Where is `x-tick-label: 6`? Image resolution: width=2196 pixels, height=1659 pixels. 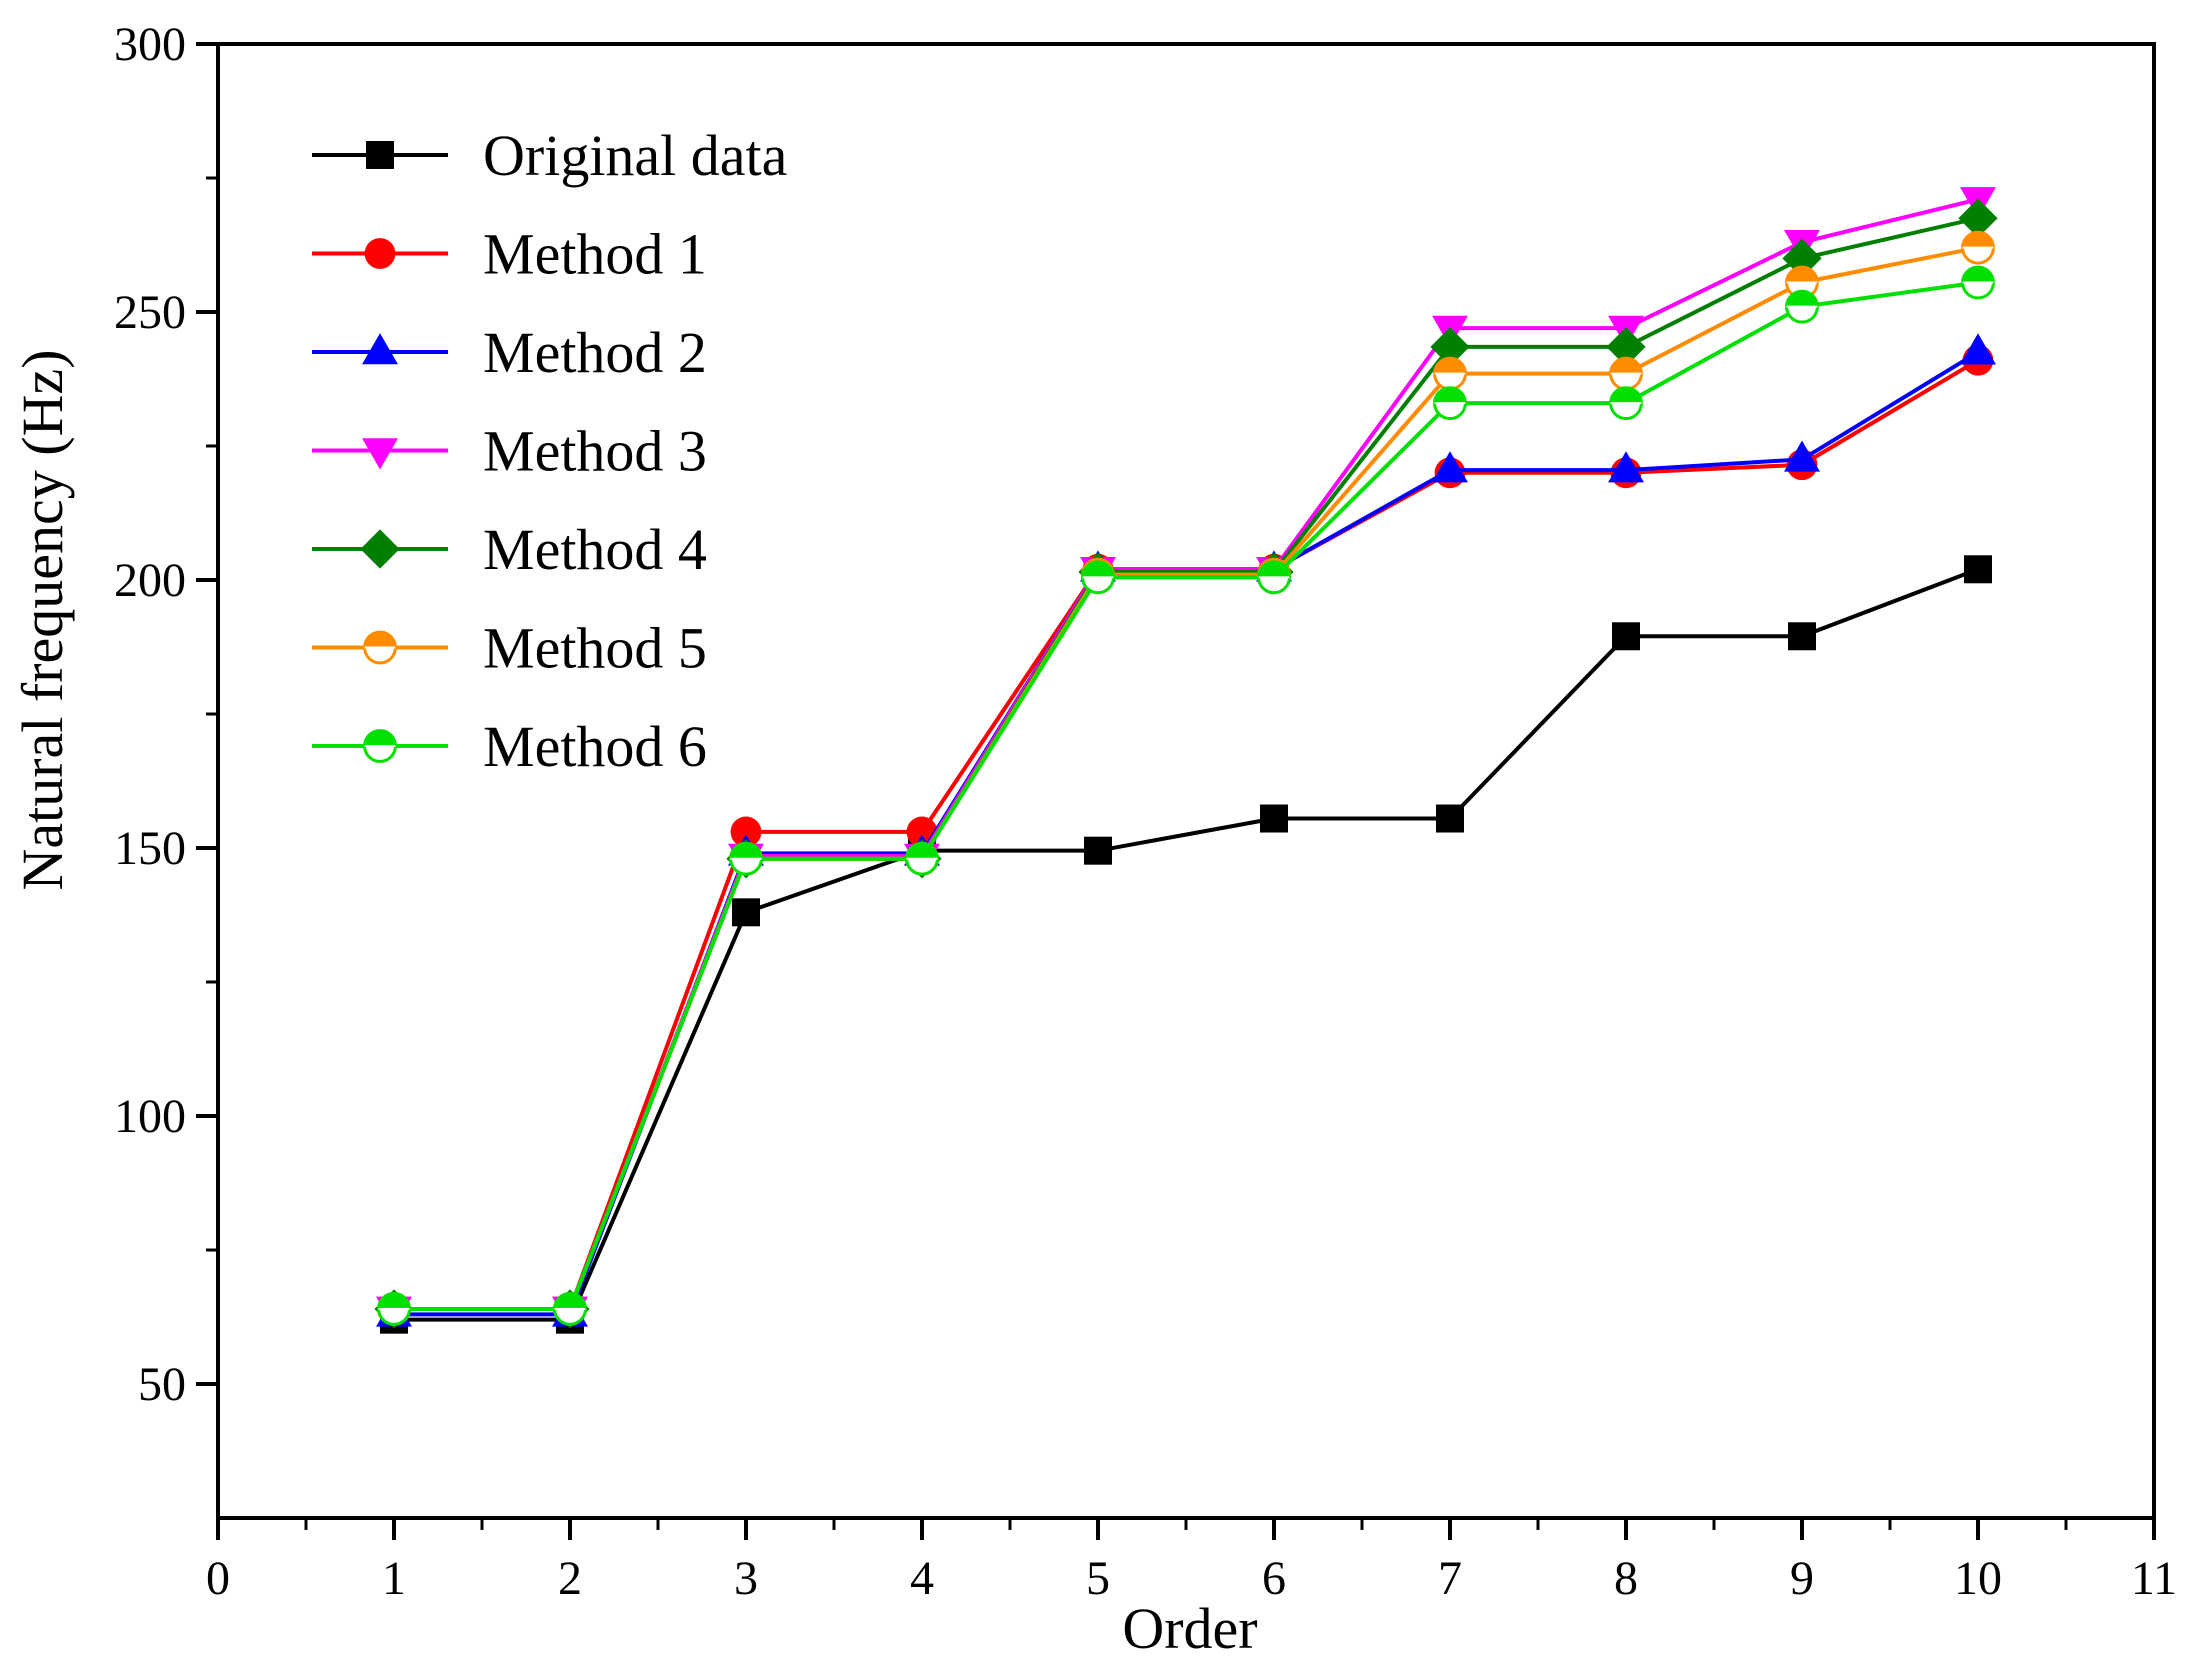
x-tick-label: 6 is located at coordinates (1274, 1578).